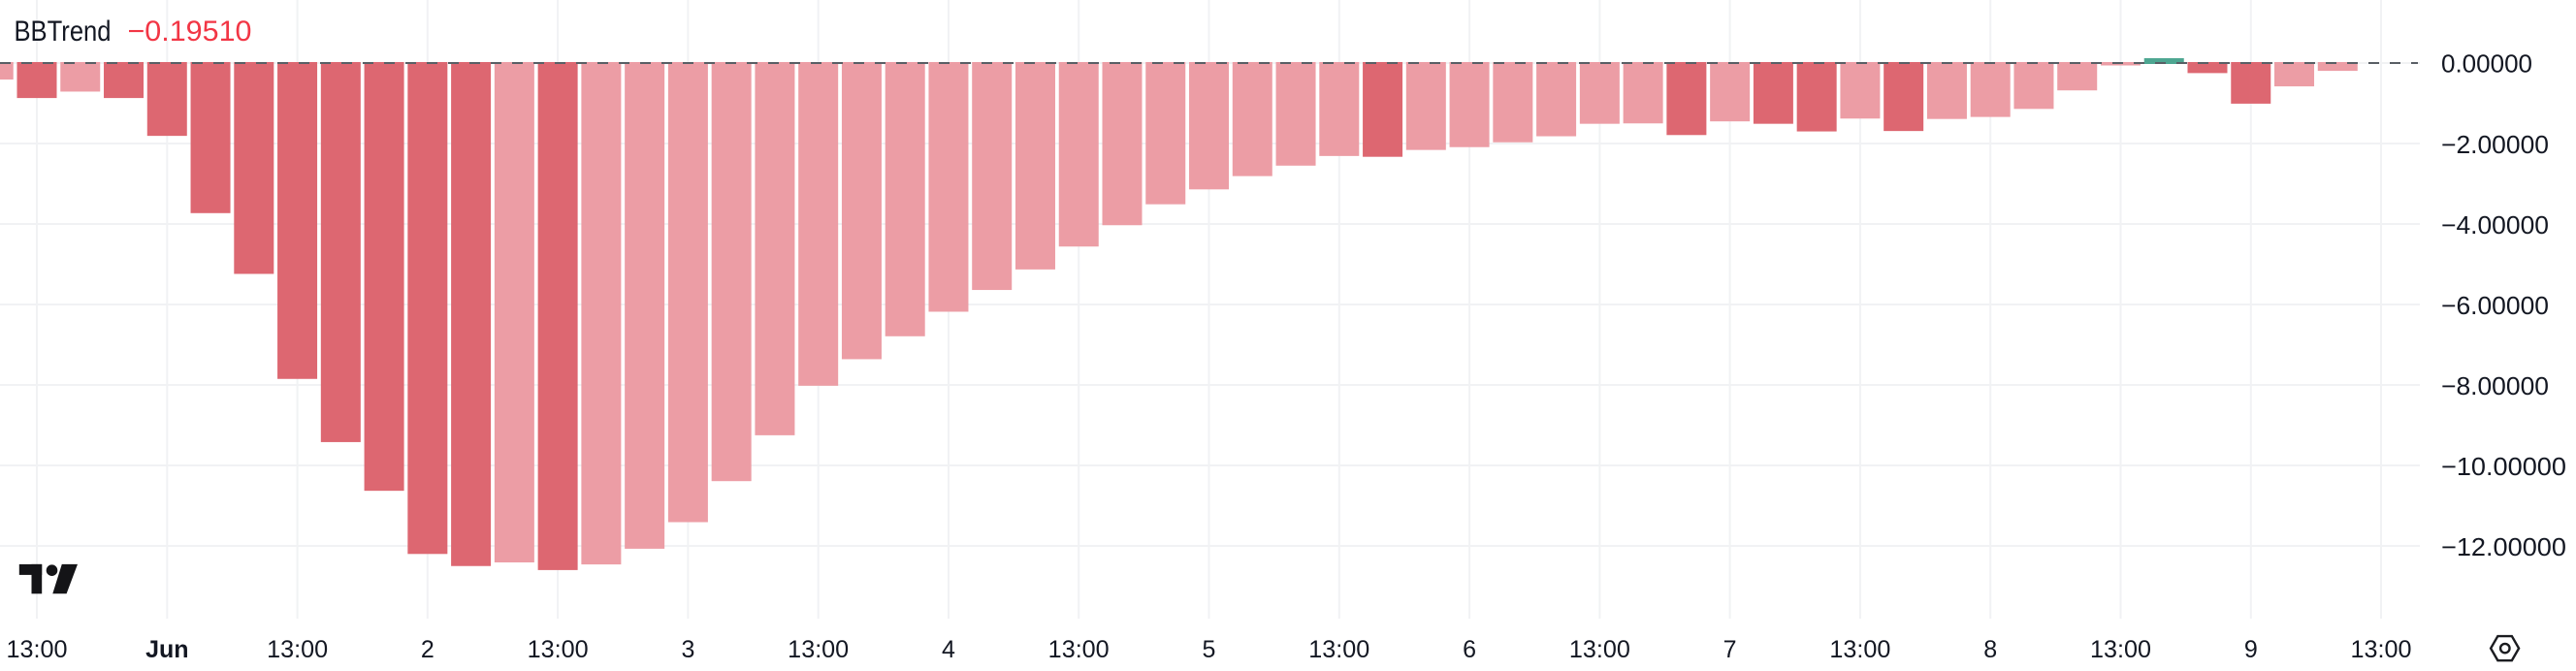  Describe the element at coordinates (1990, 649) in the screenshot. I see `svg-text: 8` at that location.